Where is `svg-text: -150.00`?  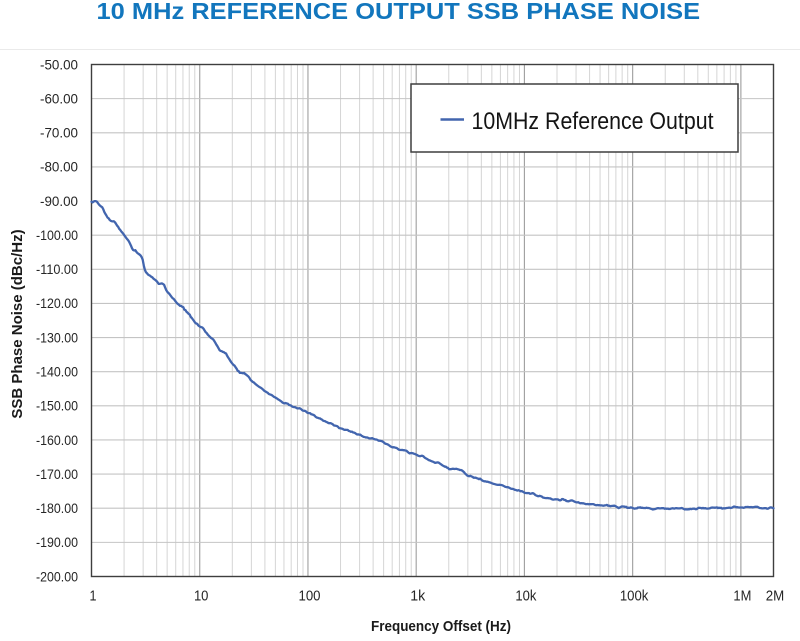
svg-text: -150.00 is located at coordinates (57, 406).